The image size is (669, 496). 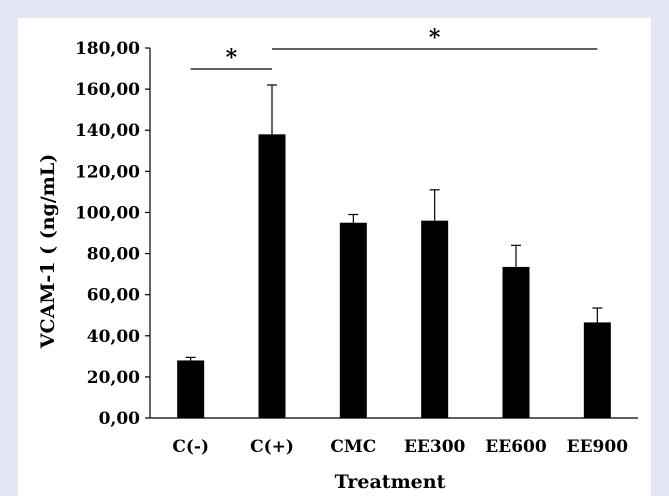 I want to click on y-tick-label: 80,00, so click(x=113, y=255).